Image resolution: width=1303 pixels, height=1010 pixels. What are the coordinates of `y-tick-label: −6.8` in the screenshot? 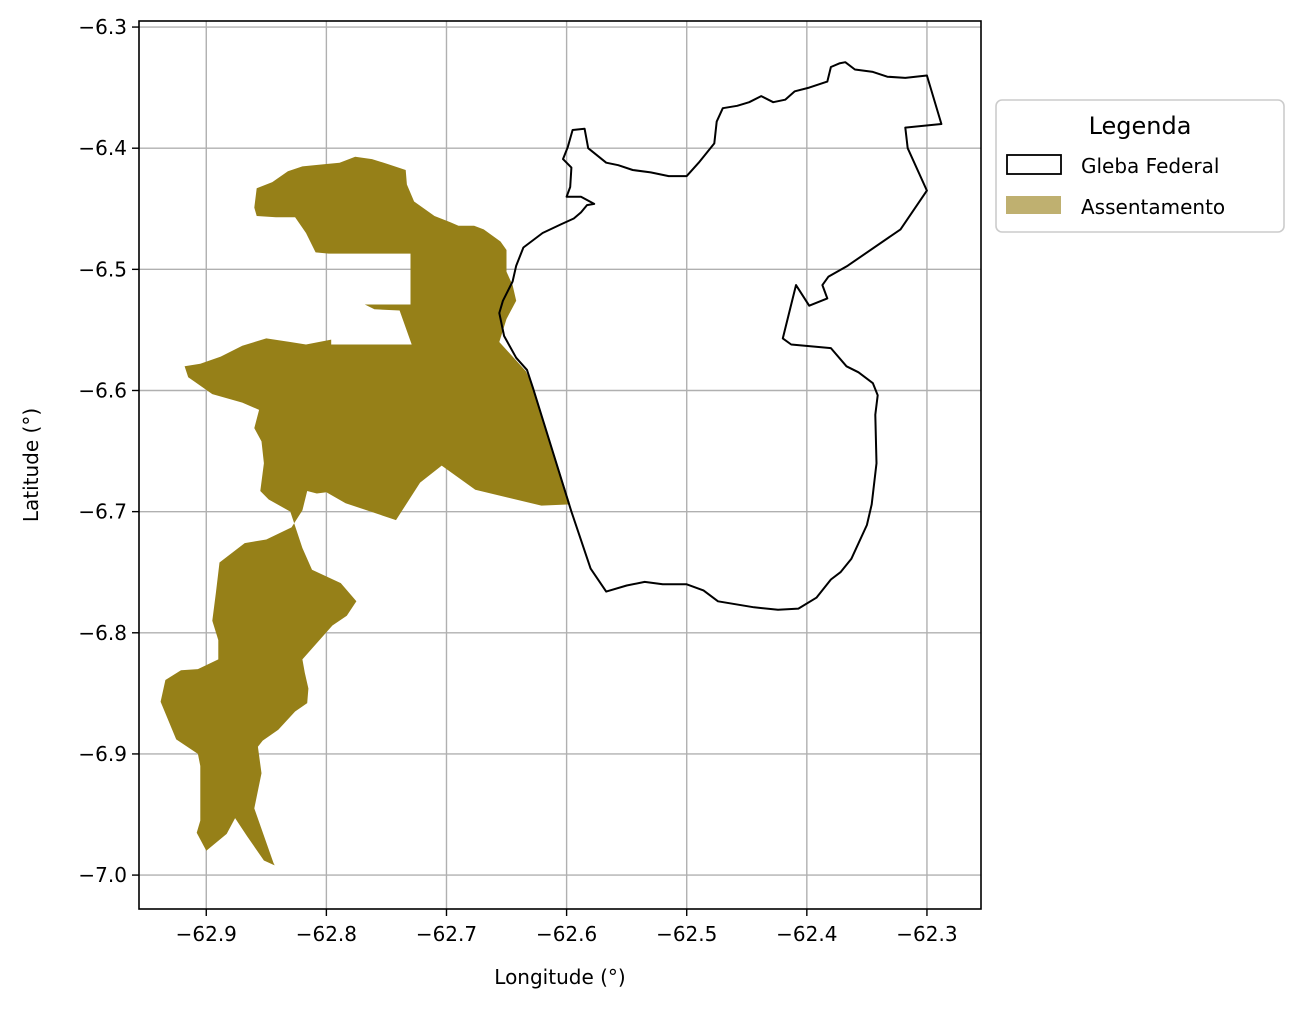 It's located at (102, 633).